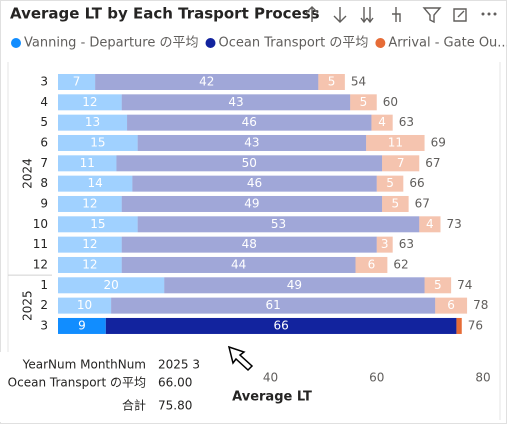  I want to click on tooltip-label: YearNum MonthNum, so click(84, 365).